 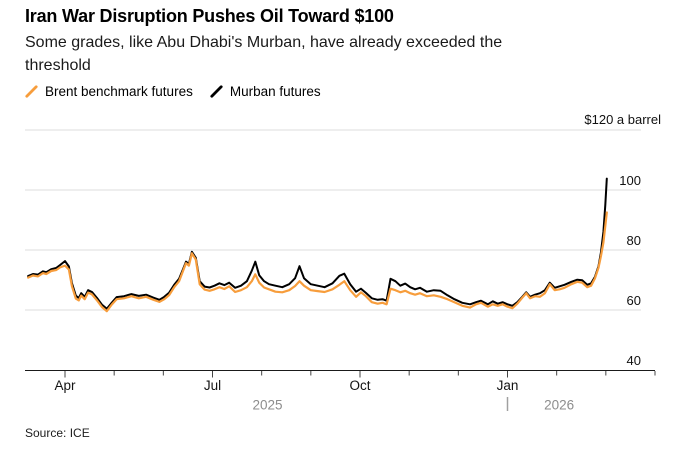 I want to click on legend-item-murban: Murban futures, so click(x=265, y=91).